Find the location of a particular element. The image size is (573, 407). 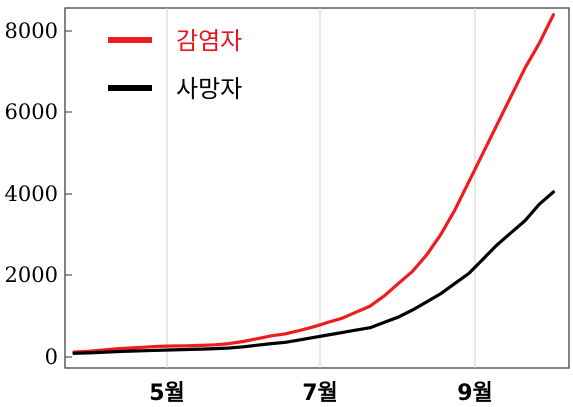

legend-label-deaths: 사망자 is located at coordinates (209, 89).